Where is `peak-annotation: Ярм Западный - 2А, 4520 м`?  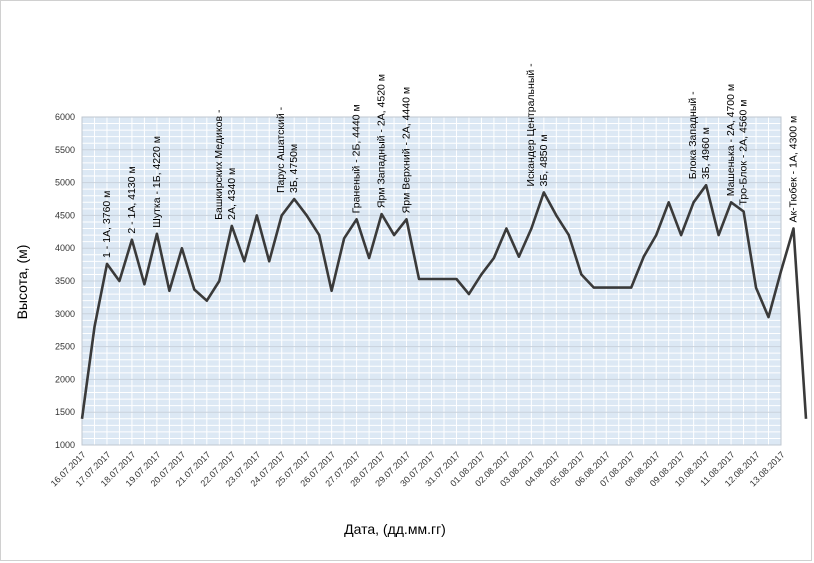 peak-annotation: Ярм Западный - 2А, 4520 м is located at coordinates (382, 141).